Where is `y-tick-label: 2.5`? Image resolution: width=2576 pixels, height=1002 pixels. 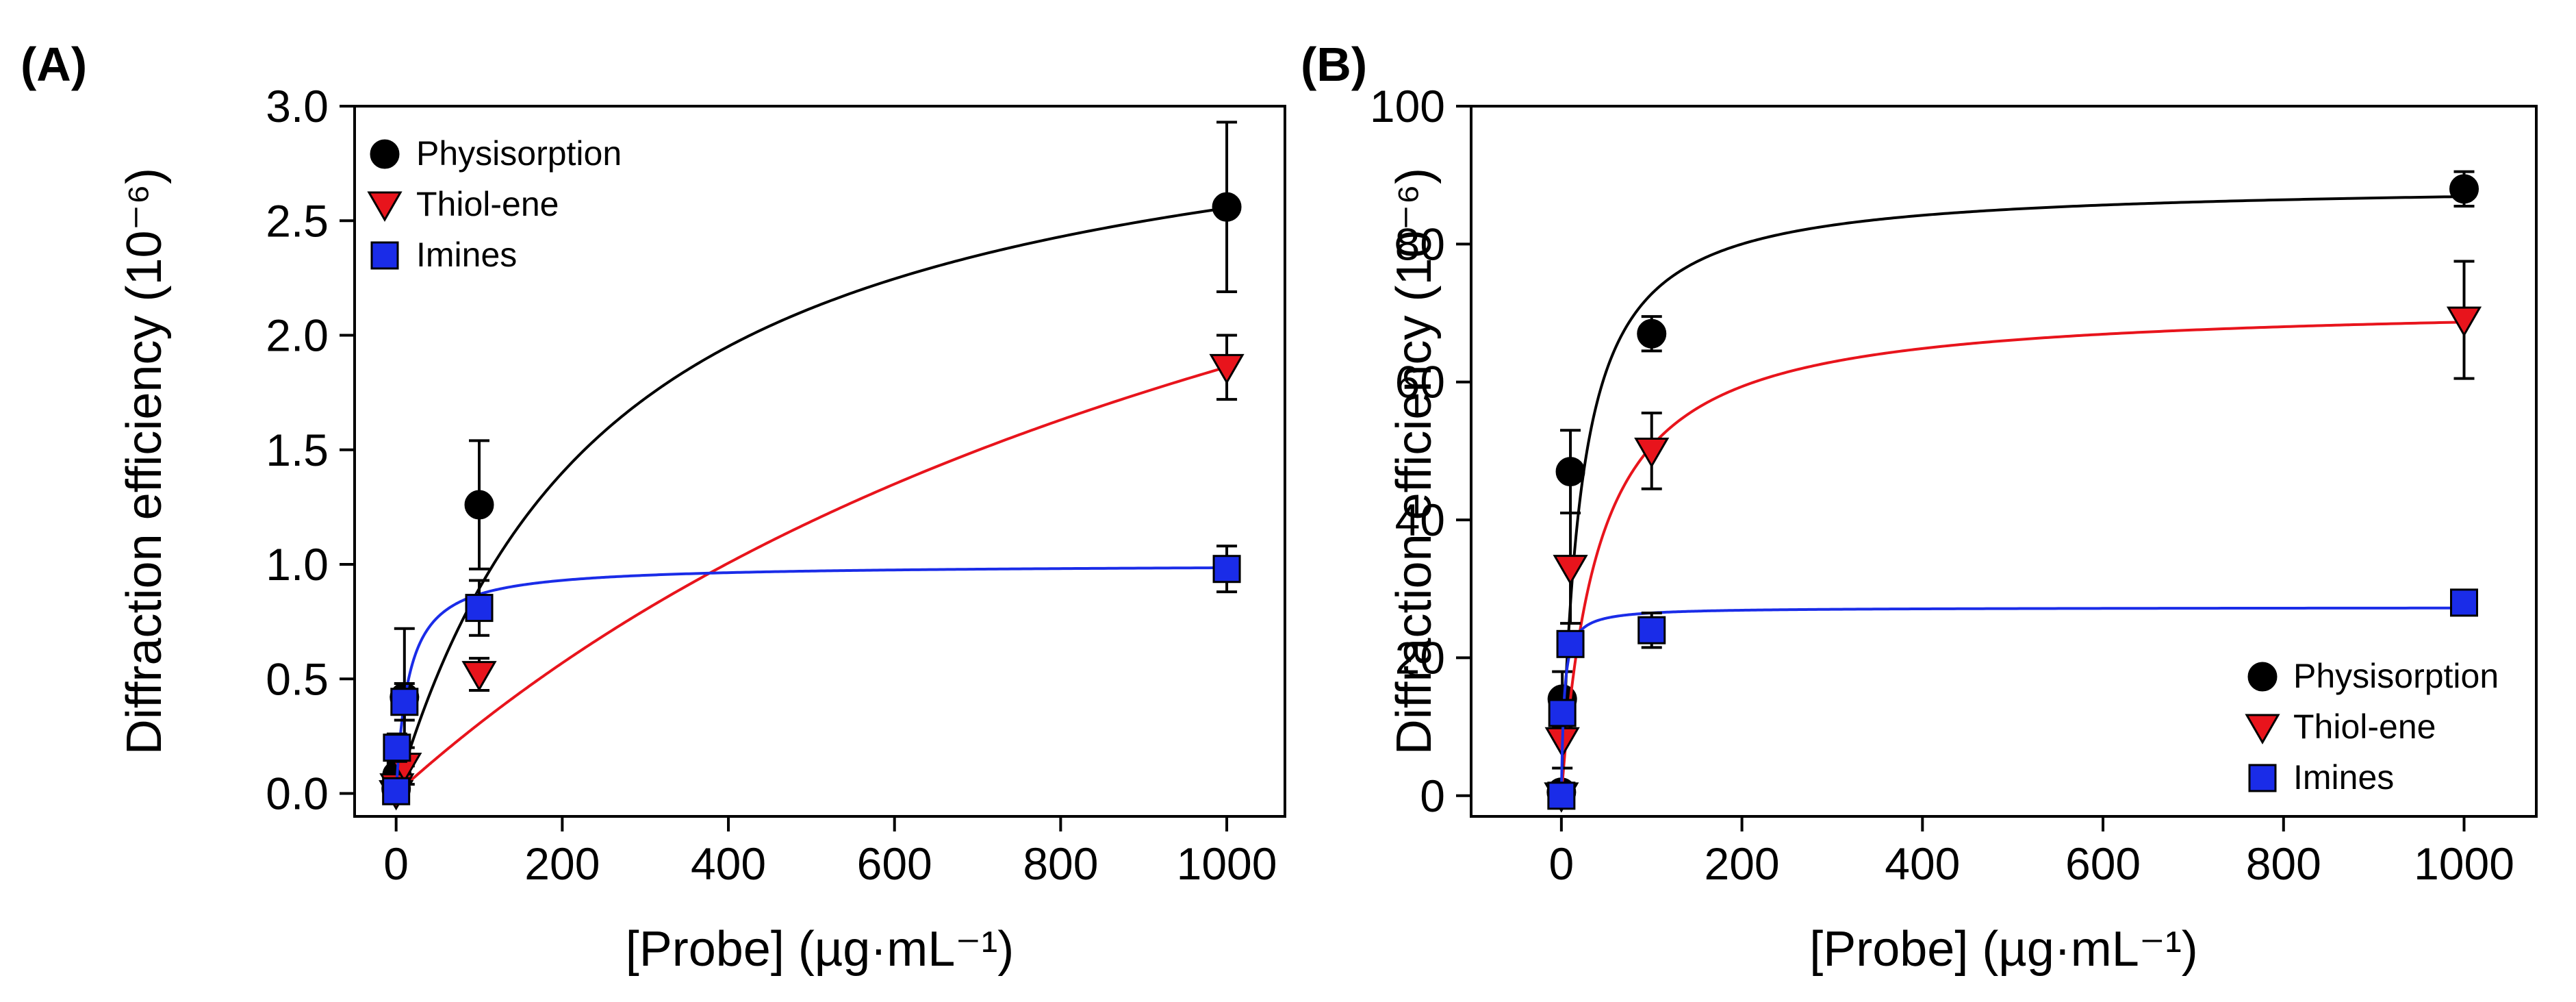
y-tick-label: 2.5 is located at coordinates (297, 221).